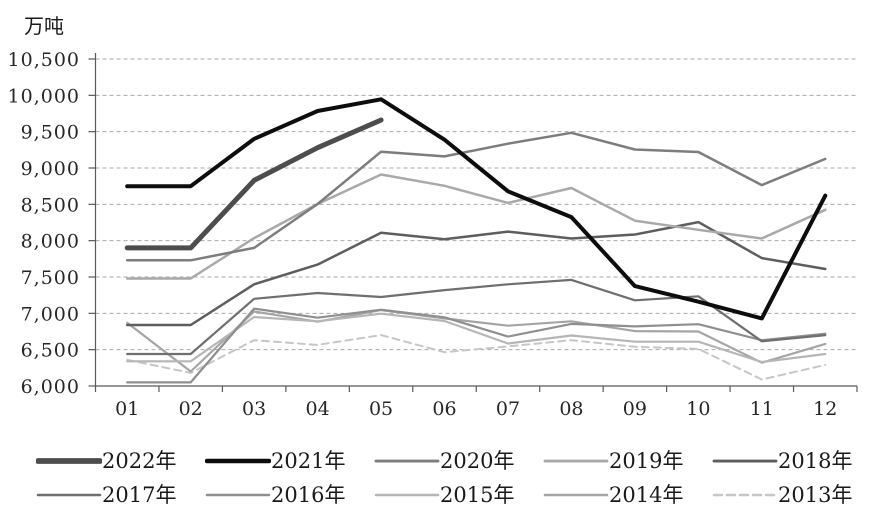  I want to click on y-axis-tick-label: 10,500, so click(44, 60).